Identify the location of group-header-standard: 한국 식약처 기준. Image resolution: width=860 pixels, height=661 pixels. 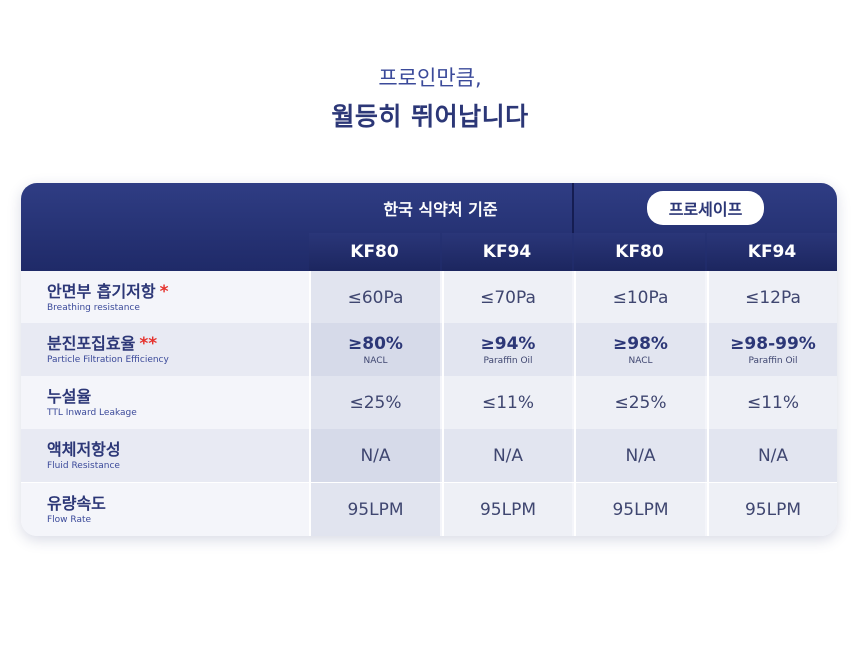
(440, 208).